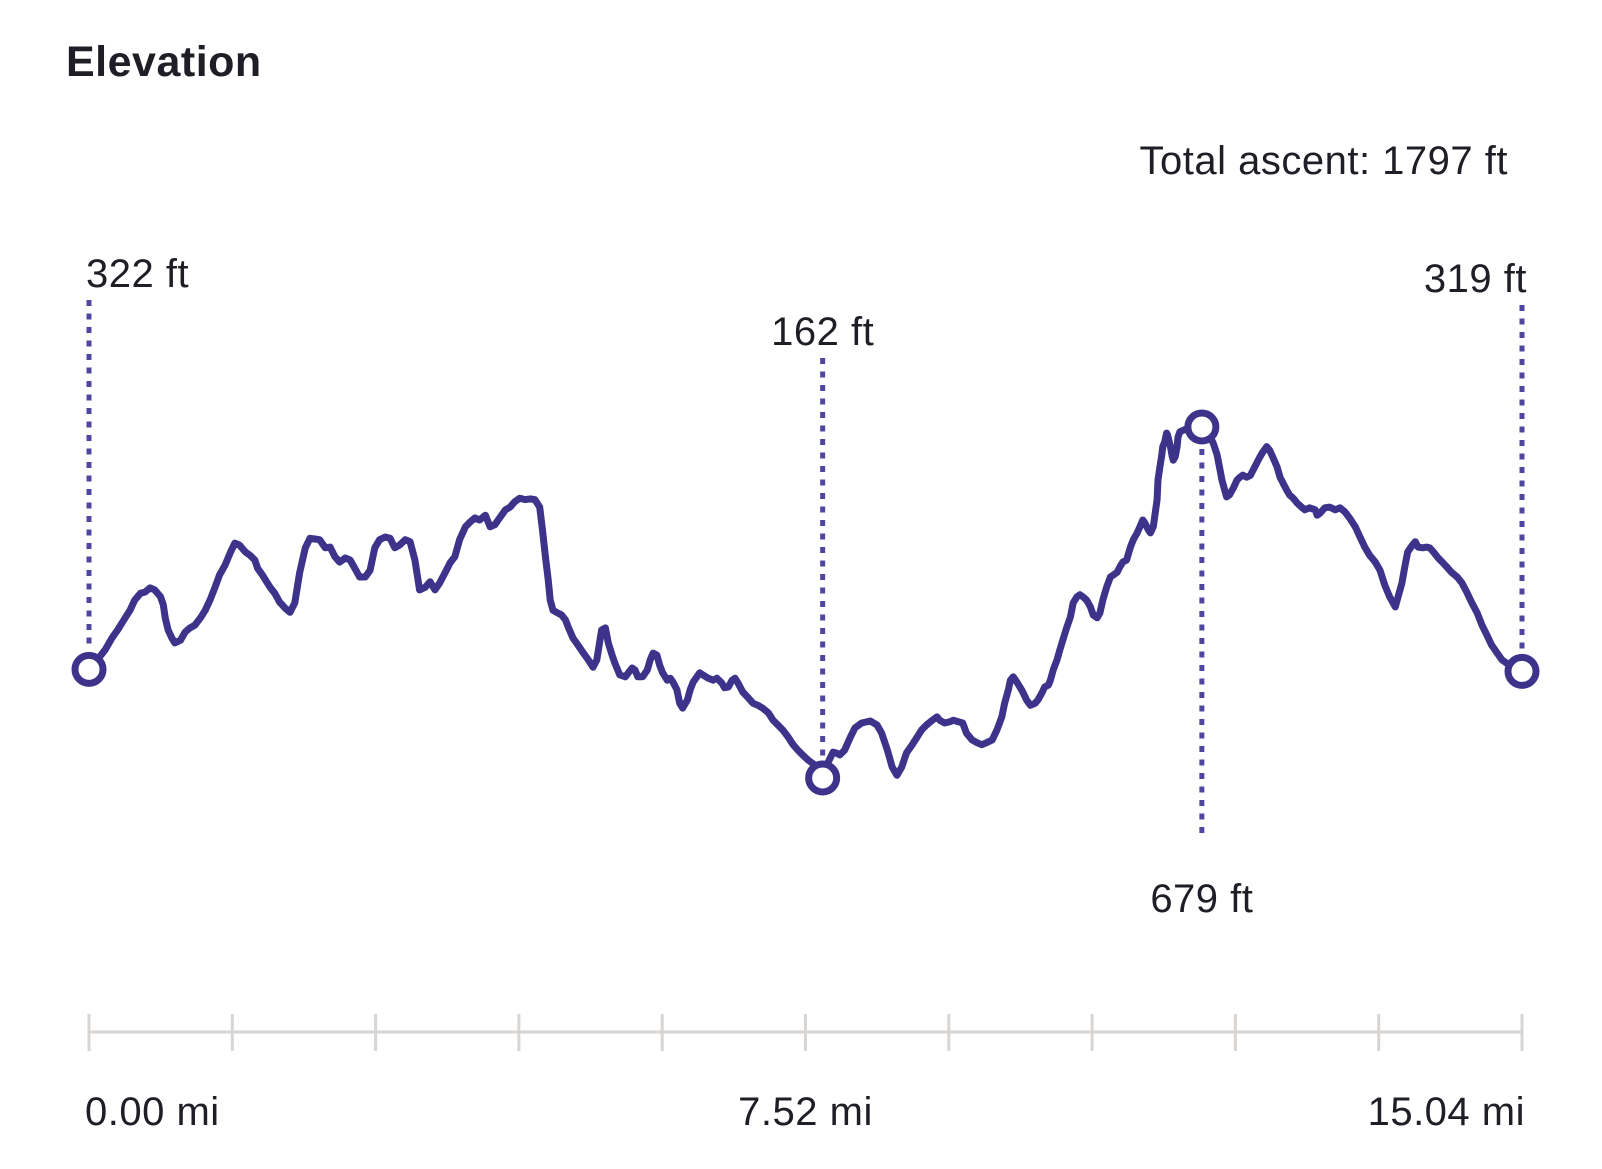 Image resolution: width=1602 pixels, height=1169 pixels. What do you see at coordinates (1202, 427) in the screenshot?
I see `peak-point-marker` at bounding box center [1202, 427].